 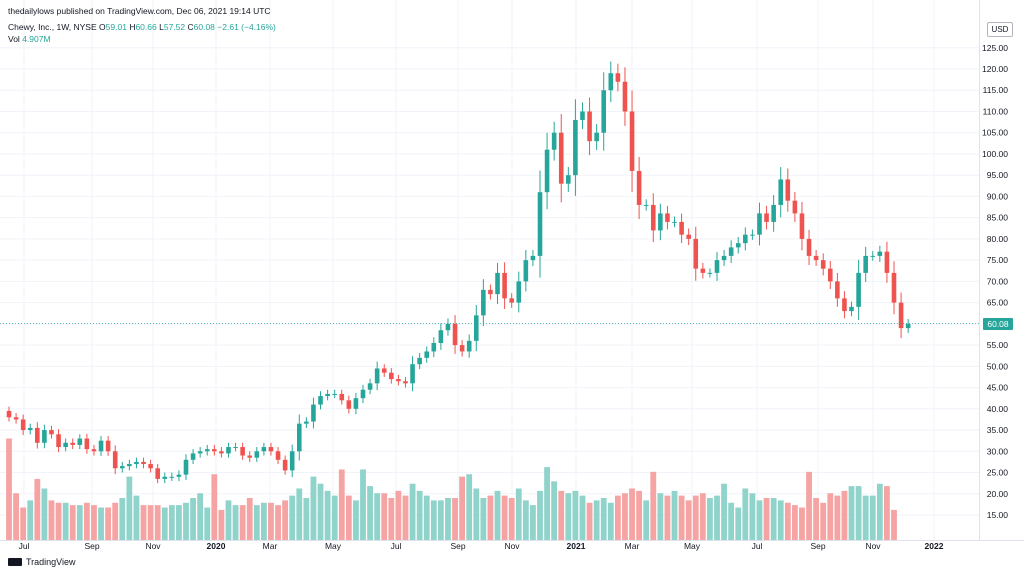 I want to click on price-tick-label: 75.00, so click(x=998, y=260).